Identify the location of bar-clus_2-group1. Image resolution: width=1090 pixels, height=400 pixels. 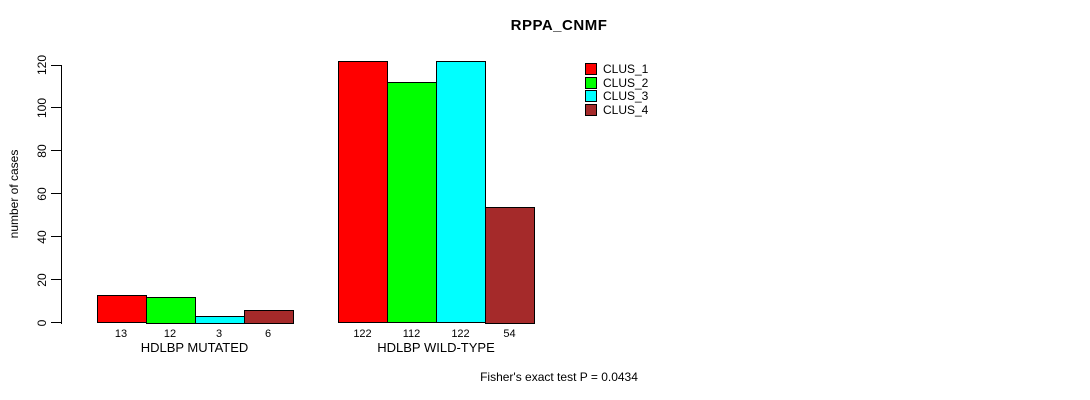
(170, 310).